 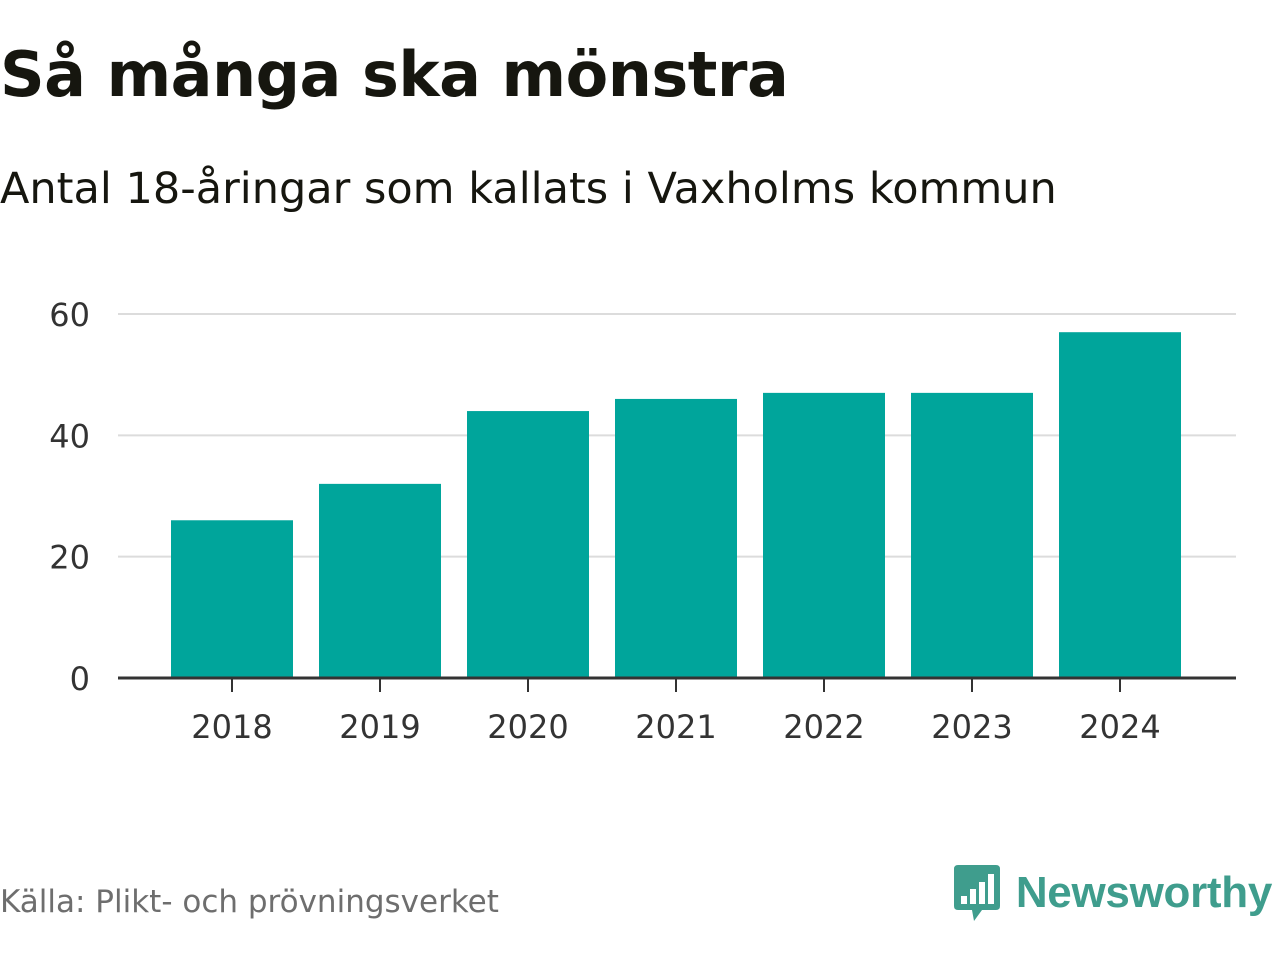 What do you see at coordinates (80, 679) in the screenshot?
I see `y-tick-label: 0` at bounding box center [80, 679].